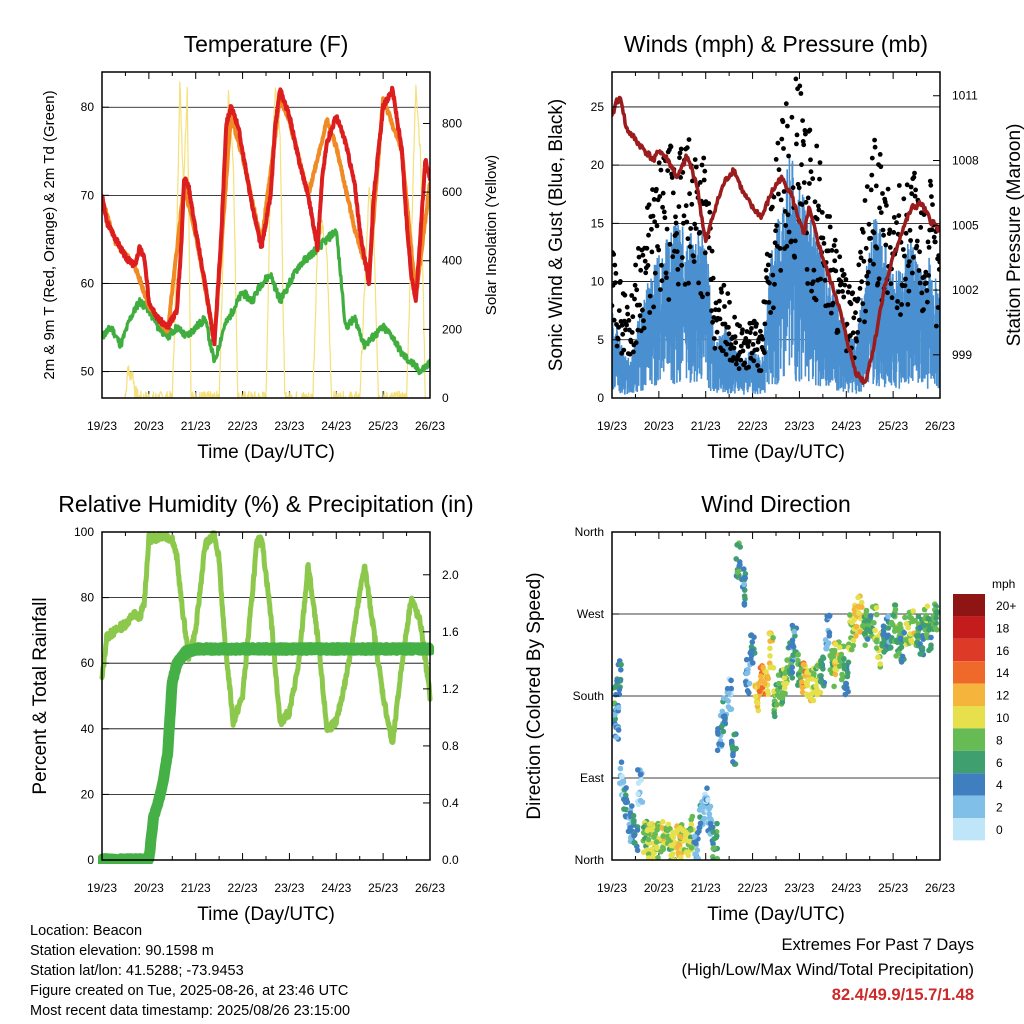  What do you see at coordinates (266, 44) in the screenshot?
I see `temp-title: Temperature (F)` at bounding box center [266, 44].